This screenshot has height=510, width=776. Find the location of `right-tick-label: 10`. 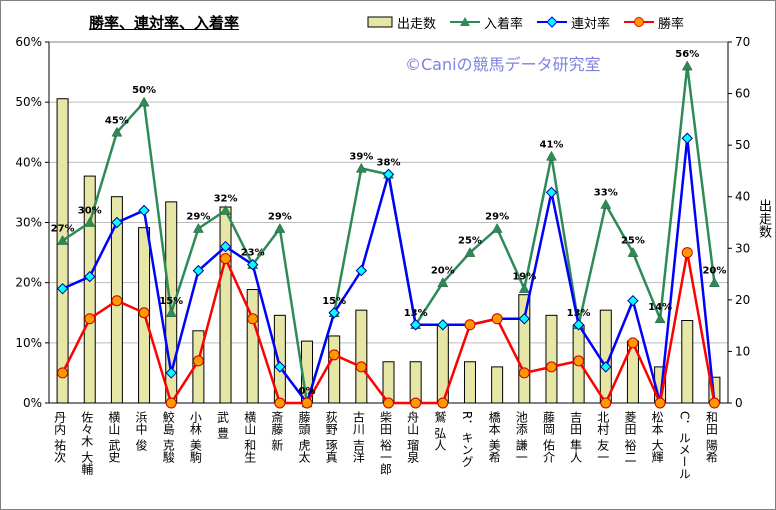

right-tick-label: 10 is located at coordinates (742, 351).